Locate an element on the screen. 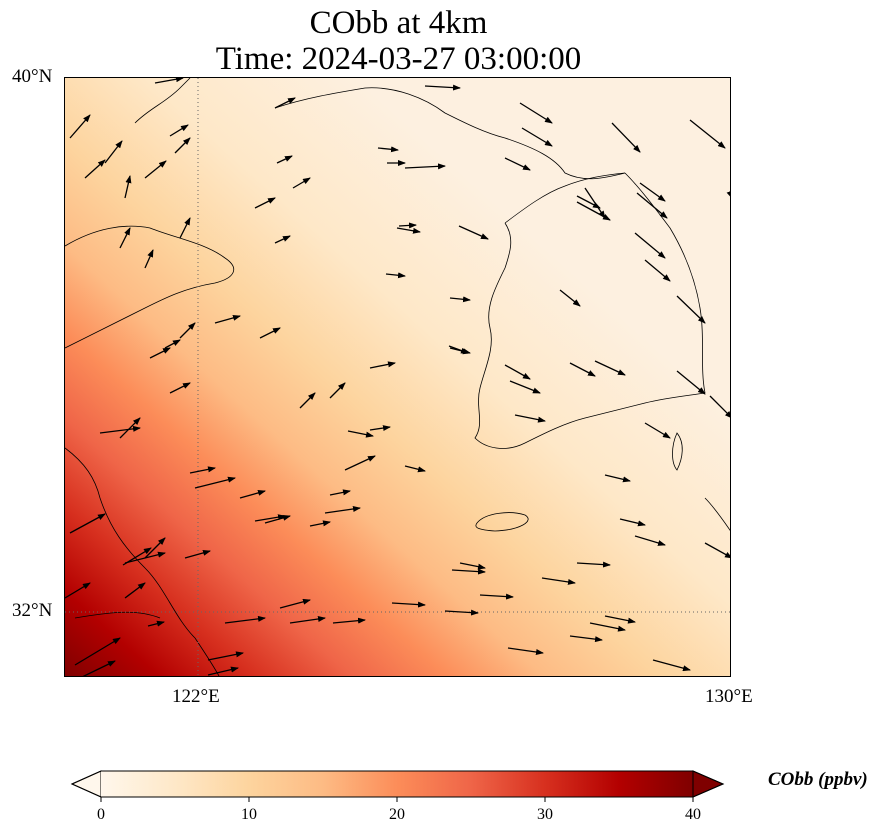 The height and width of the screenshot is (836, 887). lon-tick-label-122e: 122°E is located at coordinates (196, 696).